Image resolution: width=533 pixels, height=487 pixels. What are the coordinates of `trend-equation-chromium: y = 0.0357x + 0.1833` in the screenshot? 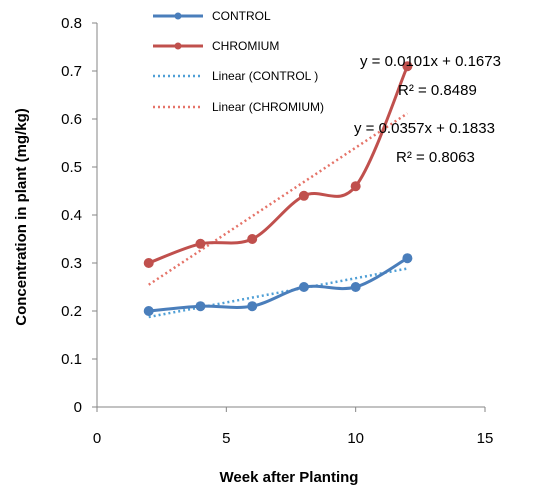 It's located at (424, 128).